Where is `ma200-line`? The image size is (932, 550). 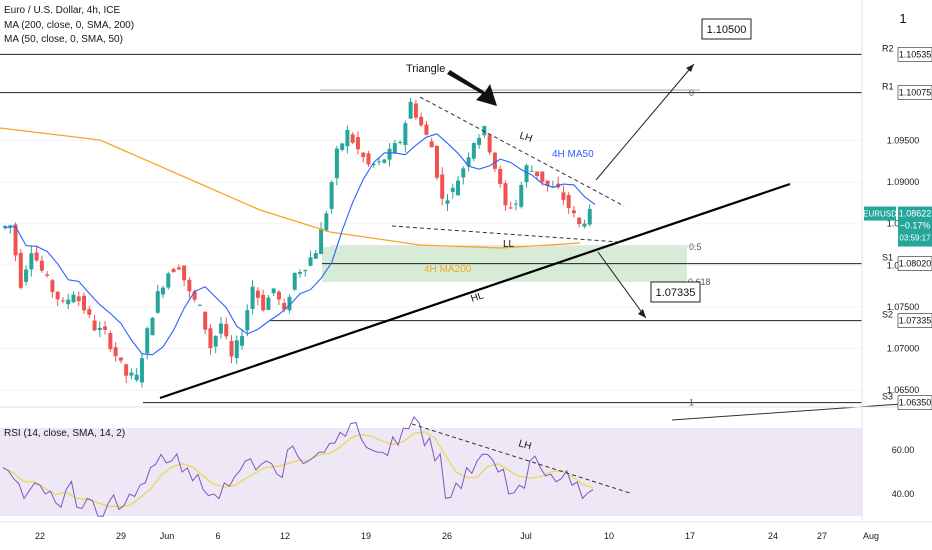
ma200-line is located at coordinates (290, 188).